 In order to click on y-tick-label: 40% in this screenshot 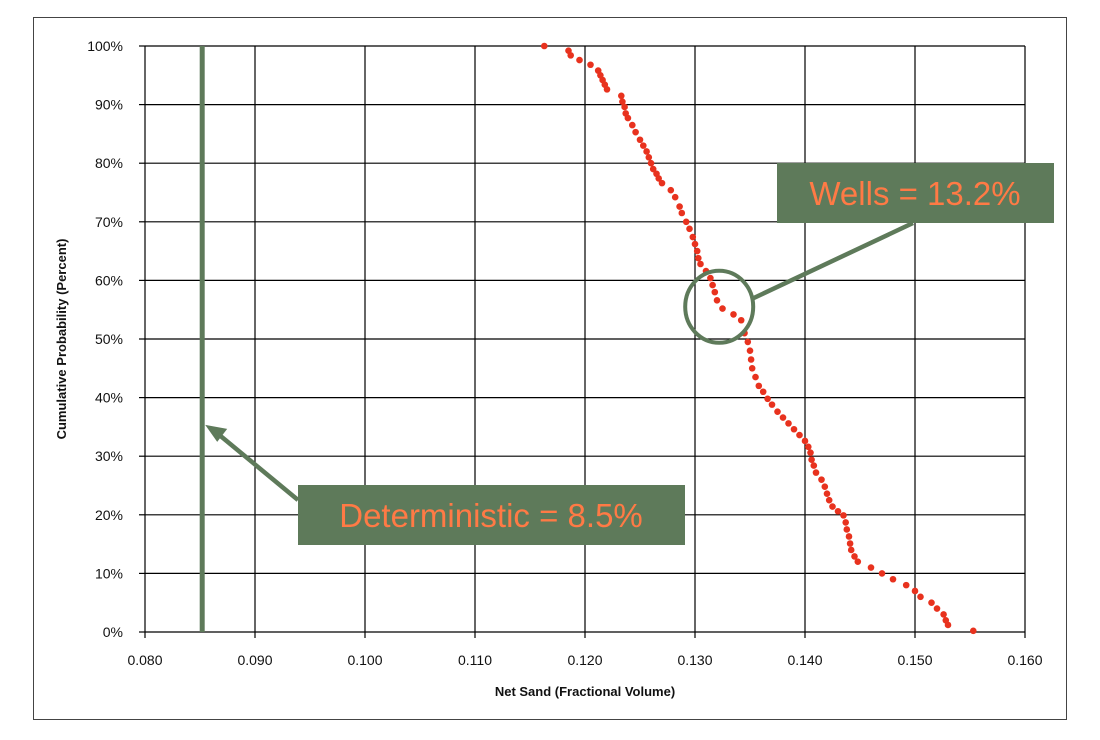, I will do `click(109, 398)`.